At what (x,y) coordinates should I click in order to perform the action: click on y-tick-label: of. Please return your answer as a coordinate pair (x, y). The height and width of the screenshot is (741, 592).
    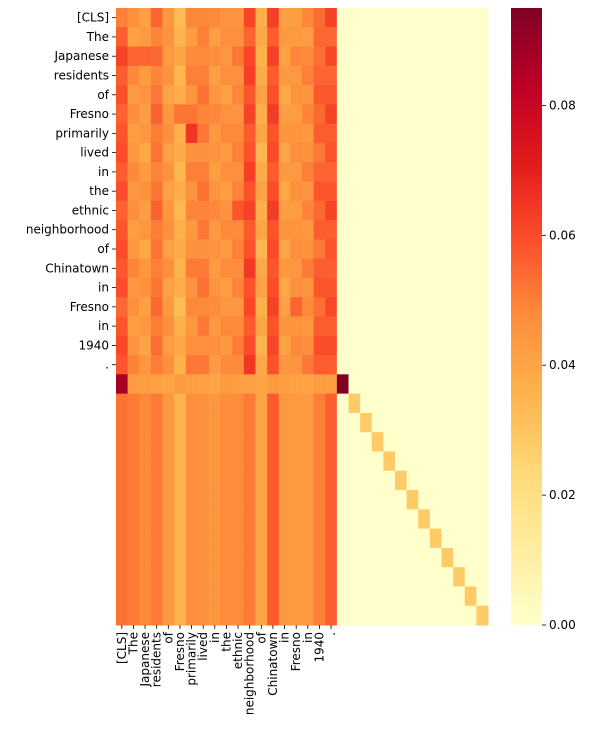
    Looking at the image, I should click on (103, 95).